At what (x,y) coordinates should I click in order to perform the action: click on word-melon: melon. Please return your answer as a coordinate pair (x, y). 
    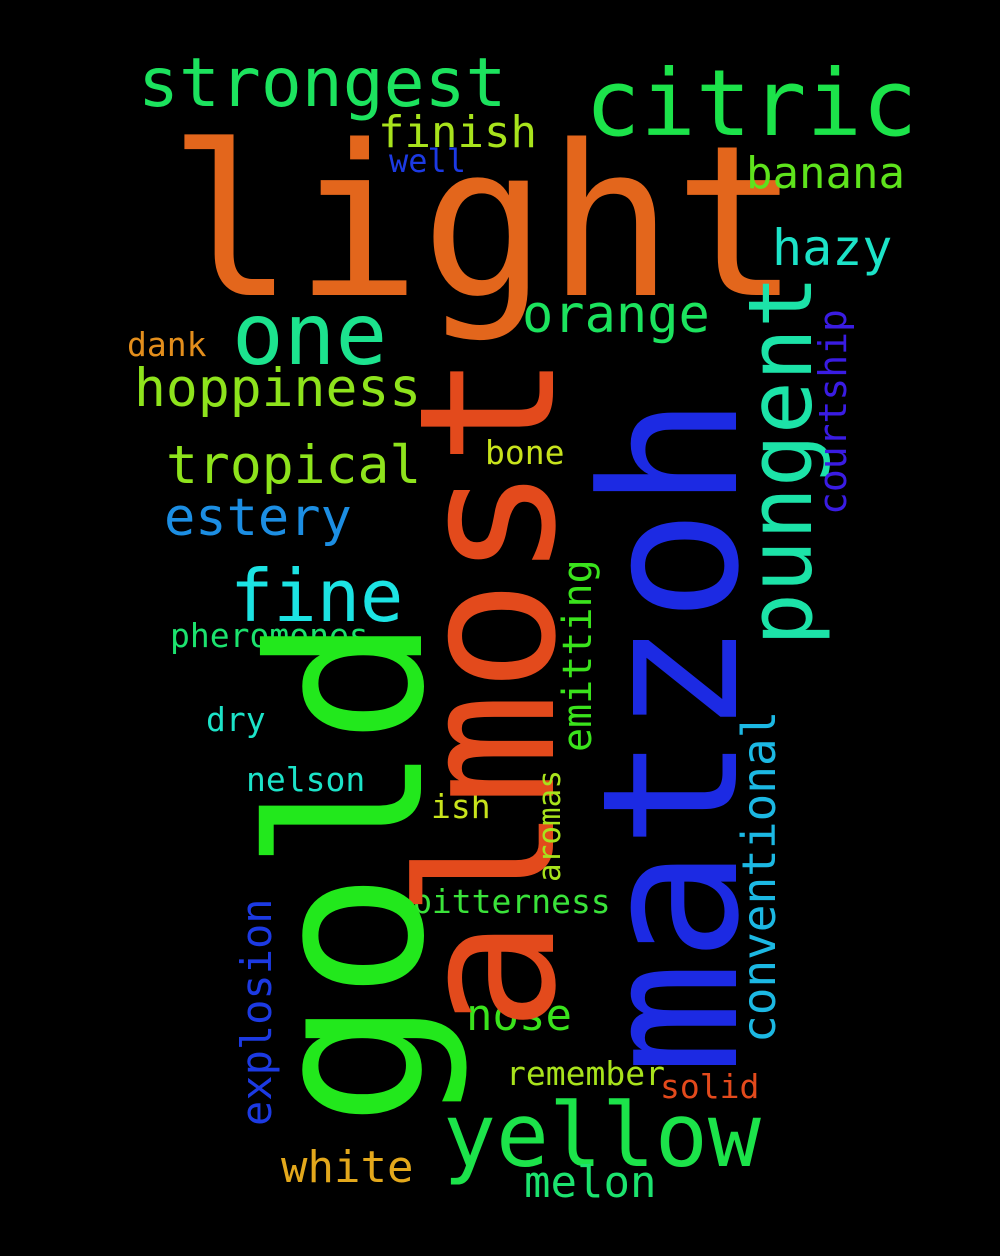
    Looking at the image, I should click on (590, 1182).